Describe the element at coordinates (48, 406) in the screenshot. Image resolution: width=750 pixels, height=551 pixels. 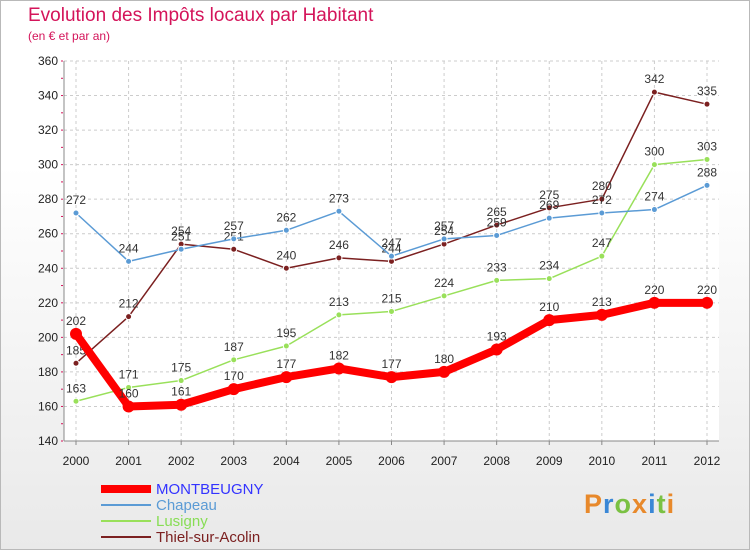
I see `y-tick-label: 160` at that location.